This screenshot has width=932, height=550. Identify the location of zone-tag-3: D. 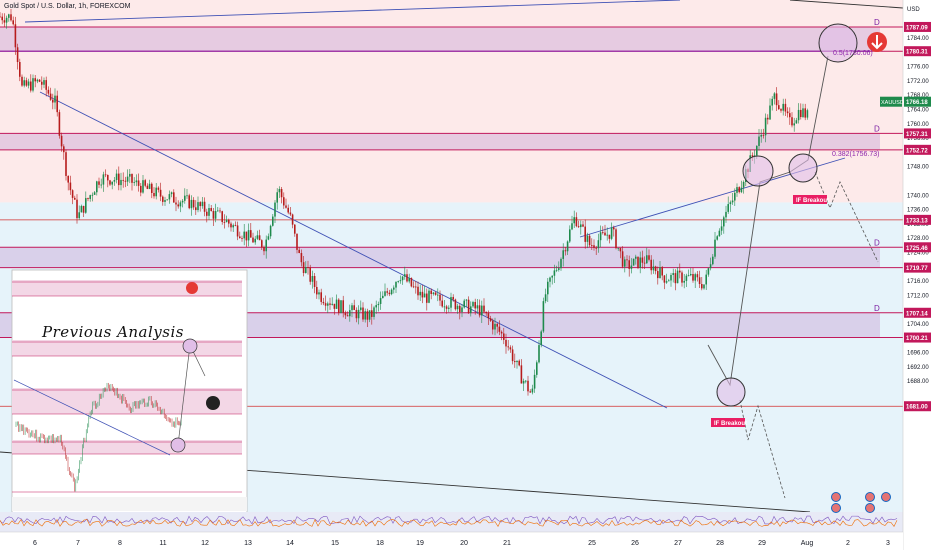
(877, 308).